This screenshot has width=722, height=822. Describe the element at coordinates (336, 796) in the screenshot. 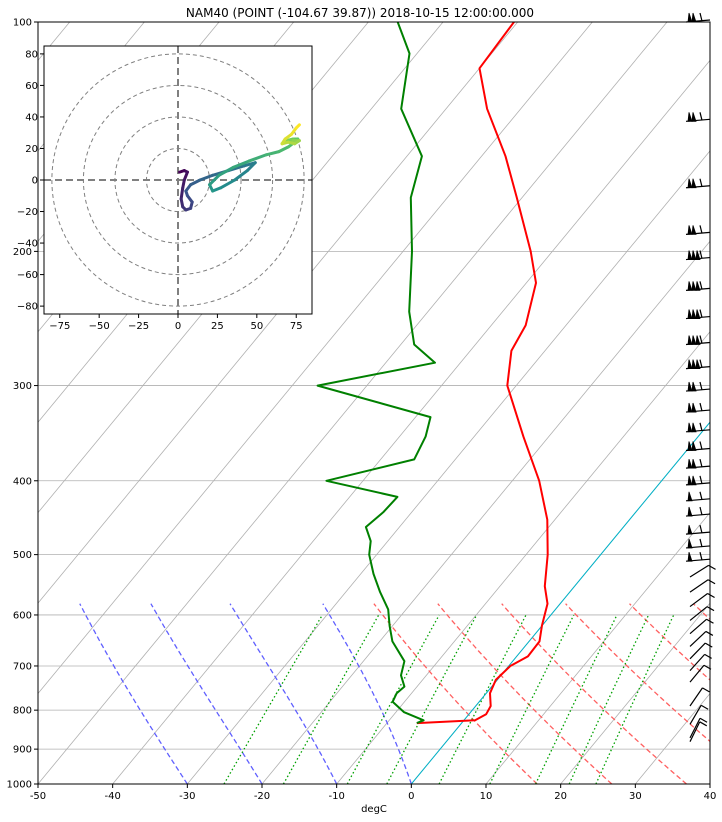

I see `x-tick-label: -10` at that location.